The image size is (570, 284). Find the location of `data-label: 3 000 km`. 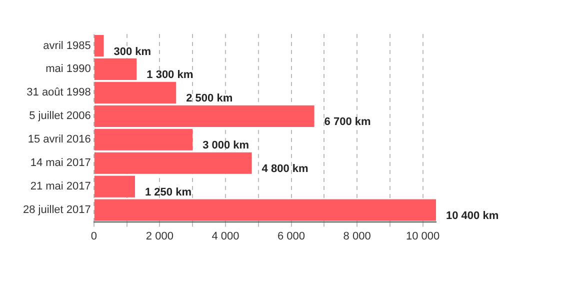

data-label: 3 000 km is located at coordinates (226, 146).